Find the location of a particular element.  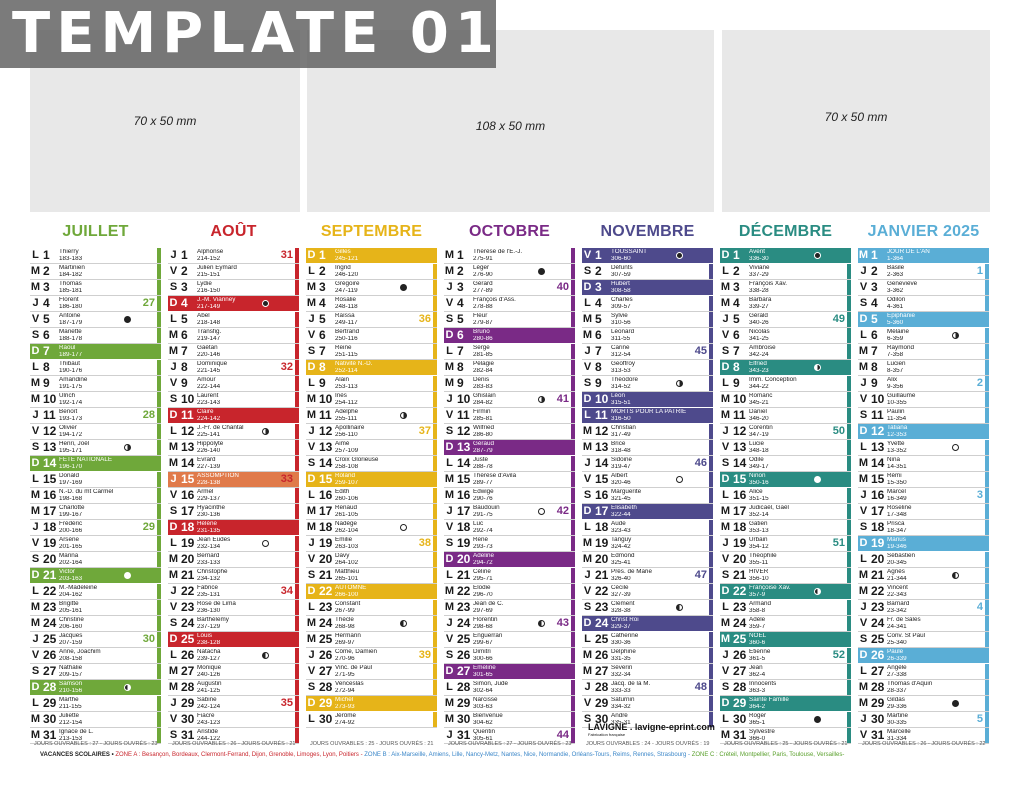

day-row: V 30 Fiacre 243-123 is located at coordinates (233, 720).